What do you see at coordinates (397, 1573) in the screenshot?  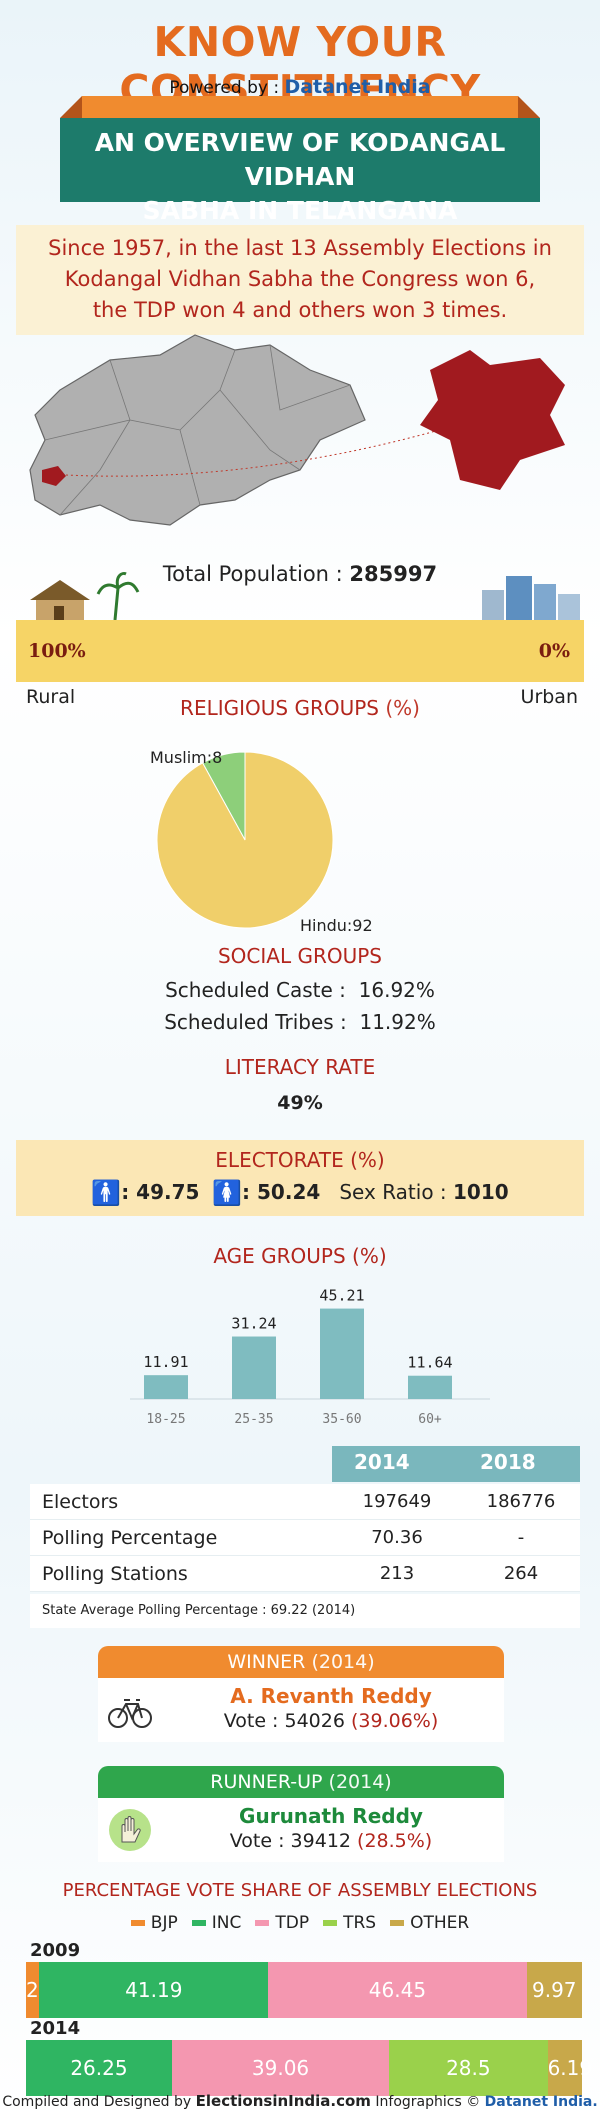 I see `polling-stations-2014: 213` at bounding box center [397, 1573].